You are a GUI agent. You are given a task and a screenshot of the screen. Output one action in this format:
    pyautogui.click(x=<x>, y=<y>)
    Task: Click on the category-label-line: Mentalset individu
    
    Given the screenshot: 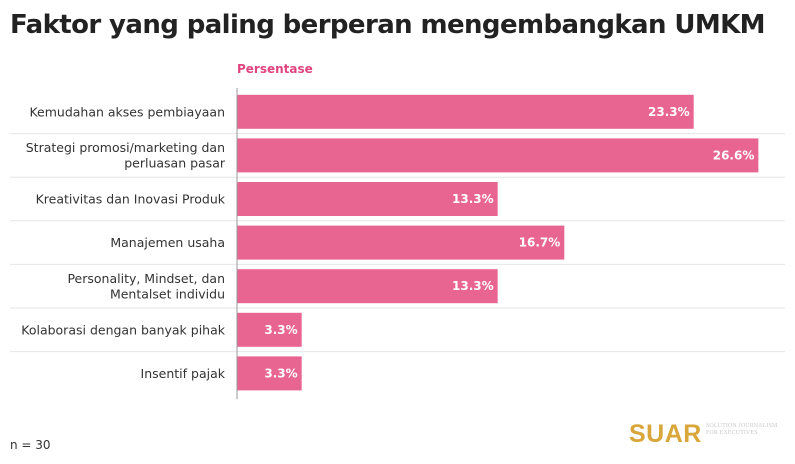 What is the action you would take?
    pyautogui.click(x=167, y=293)
    